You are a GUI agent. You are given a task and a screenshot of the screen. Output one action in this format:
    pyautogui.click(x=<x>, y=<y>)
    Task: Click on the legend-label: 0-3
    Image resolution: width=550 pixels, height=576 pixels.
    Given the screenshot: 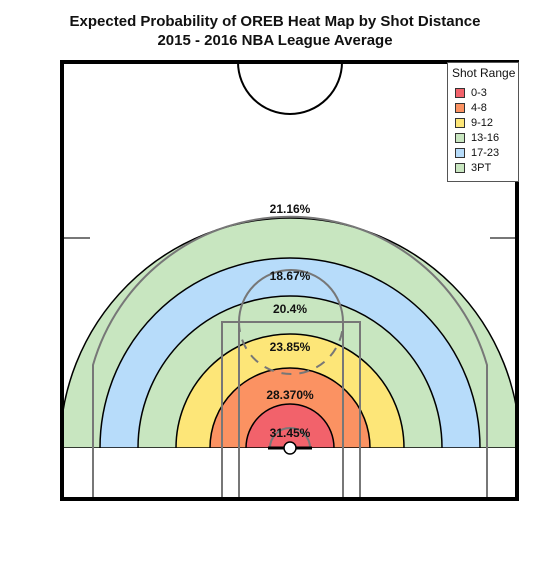 What is the action you would take?
    pyautogui.click(x=479, y=92)
    